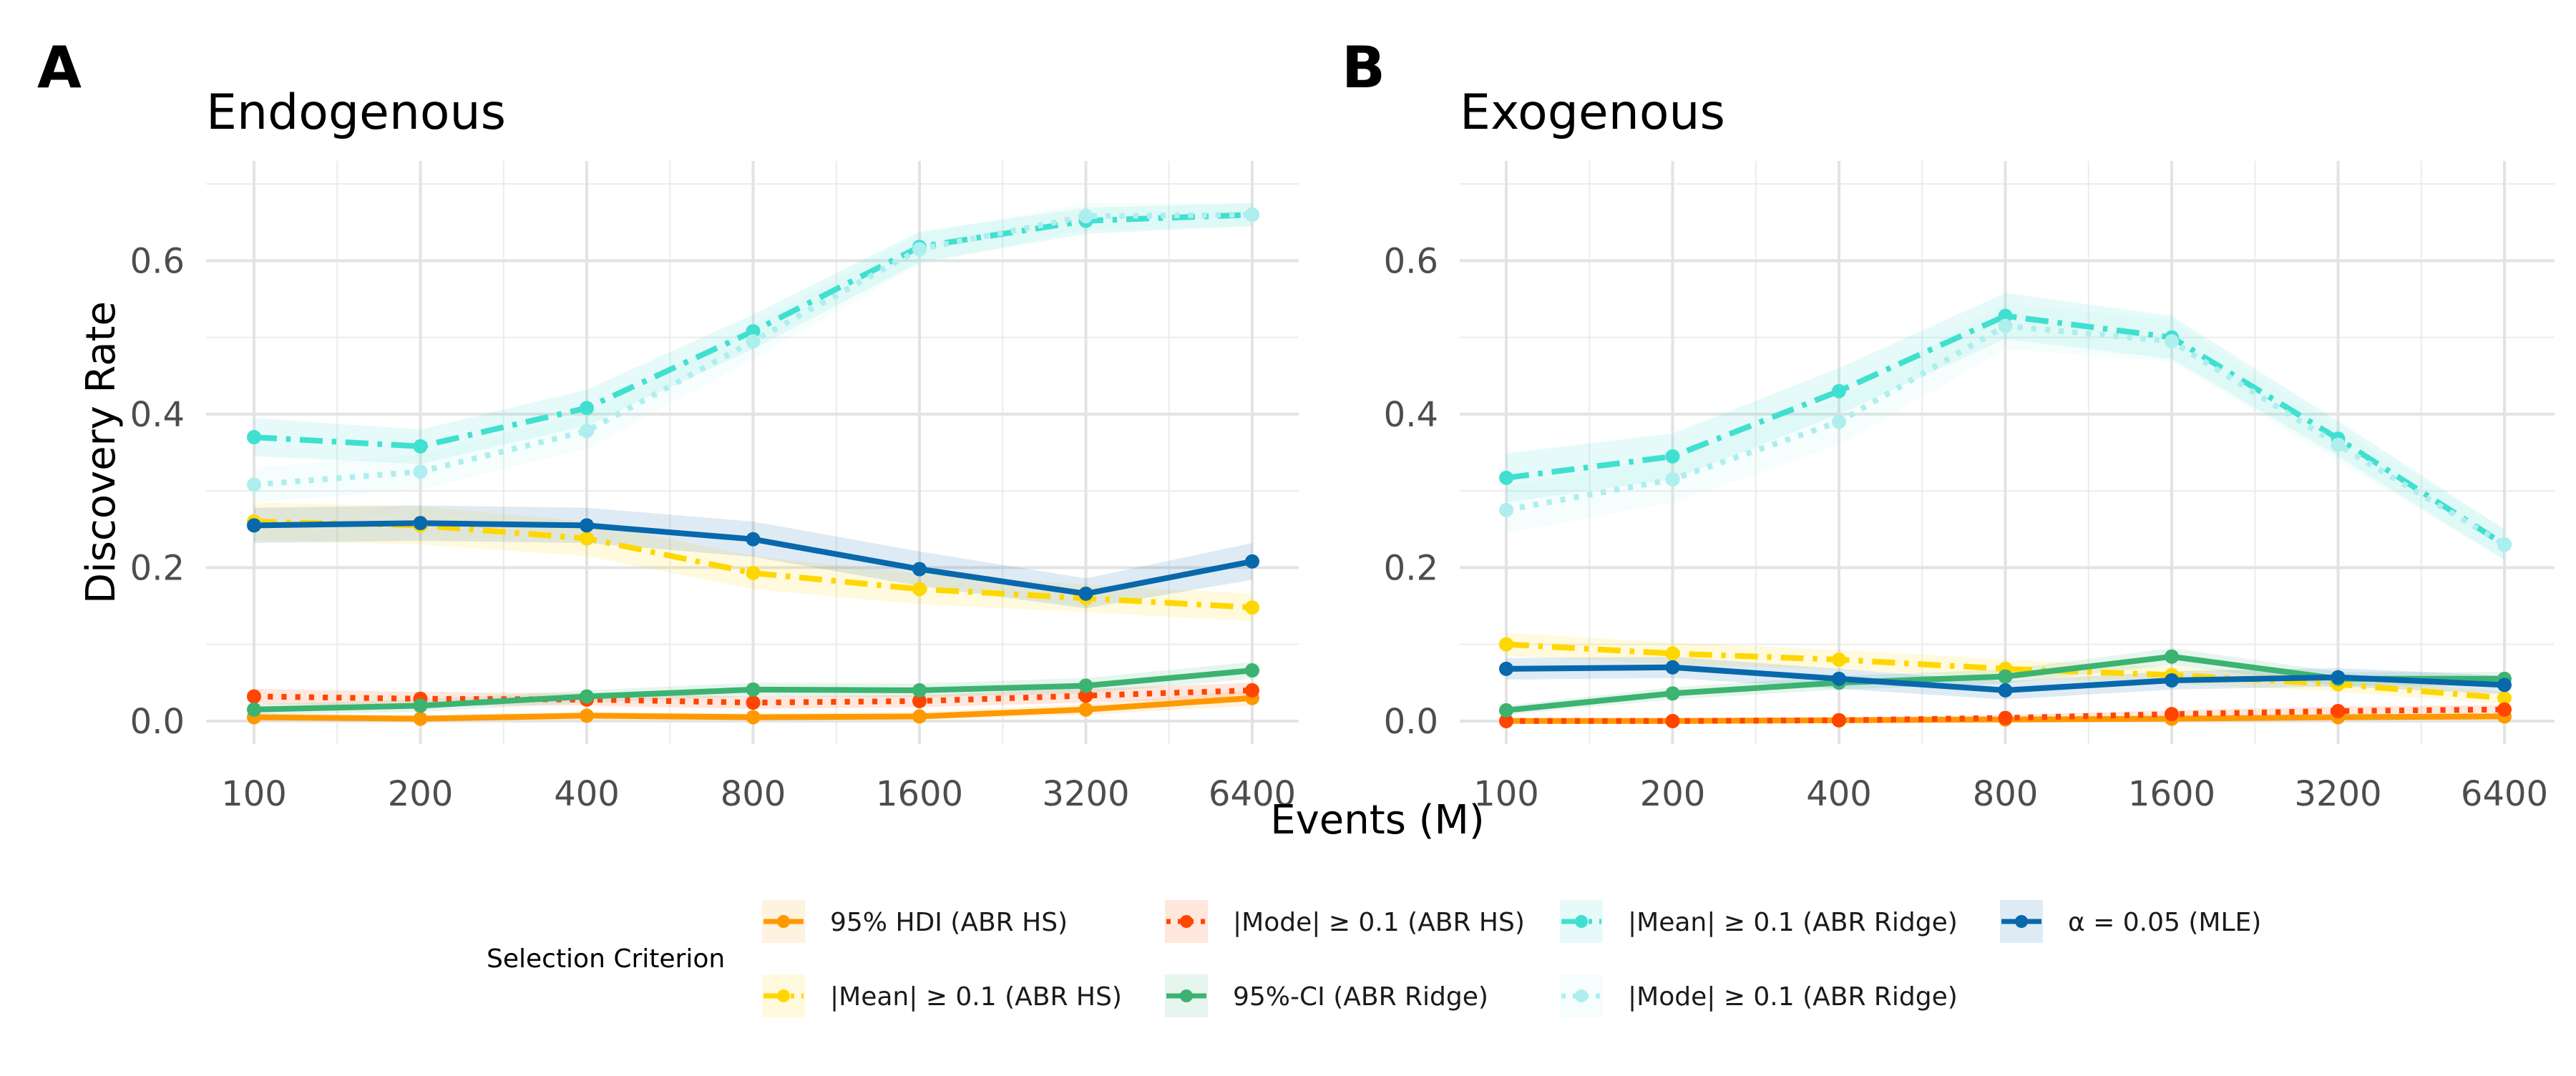  I want to click on legend-label: |Mean| ≥ 0.1 (ABR HS), so click(976, 997).